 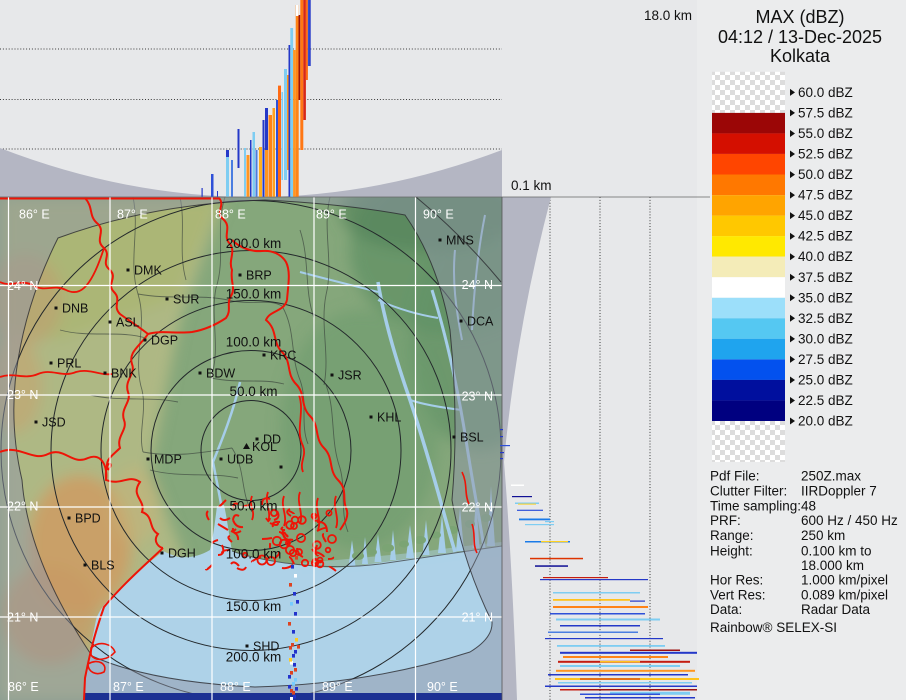 What do you see at coordinates (800, 56) in the screenshot?
I see `svg-text: Kolkata` at bounding box center [800, 56].